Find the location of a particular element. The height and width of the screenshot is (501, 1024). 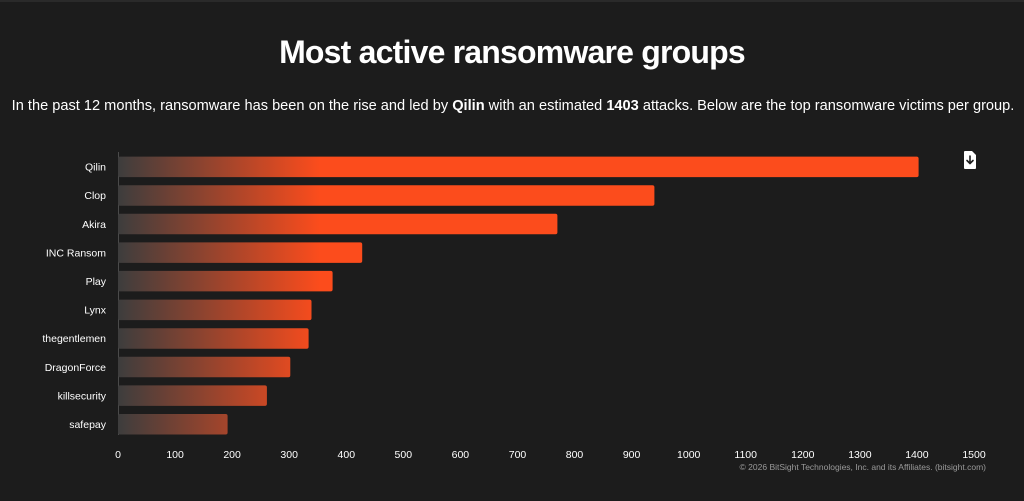

category-label: thegentlemen is located at coordinates (74, 339).